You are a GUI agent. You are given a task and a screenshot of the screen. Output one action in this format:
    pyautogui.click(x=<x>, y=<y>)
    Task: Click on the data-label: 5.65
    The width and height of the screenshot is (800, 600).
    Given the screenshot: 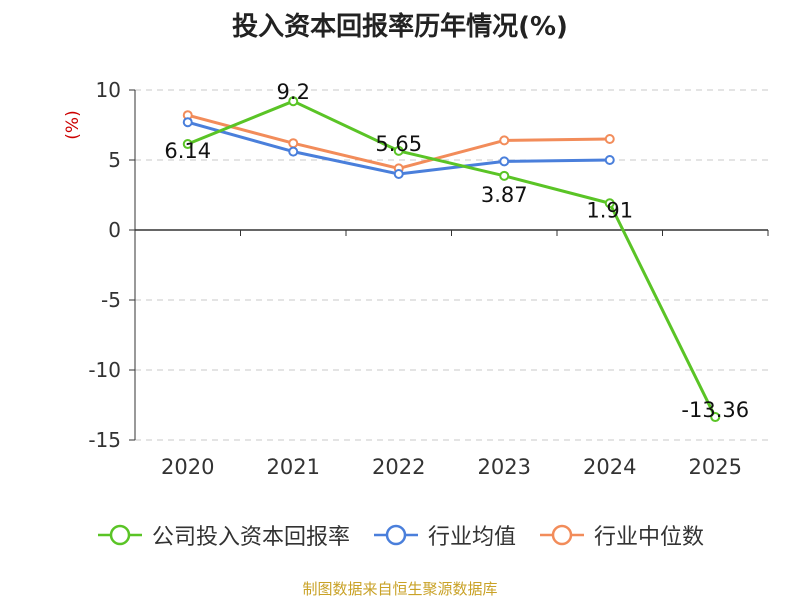 What is the action you would take?
    pyautogui.click(x=398, y=144)
    